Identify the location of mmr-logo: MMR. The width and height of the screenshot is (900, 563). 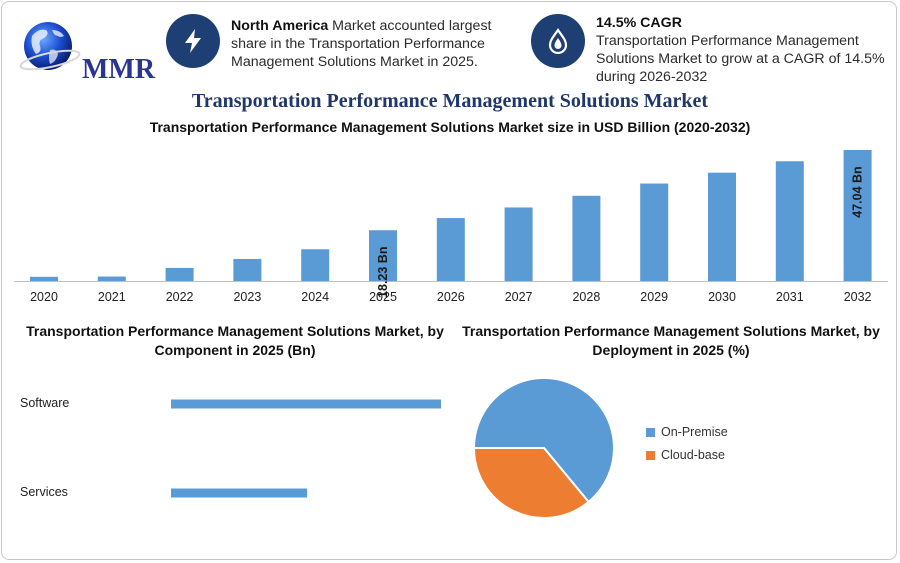
(84, 50).